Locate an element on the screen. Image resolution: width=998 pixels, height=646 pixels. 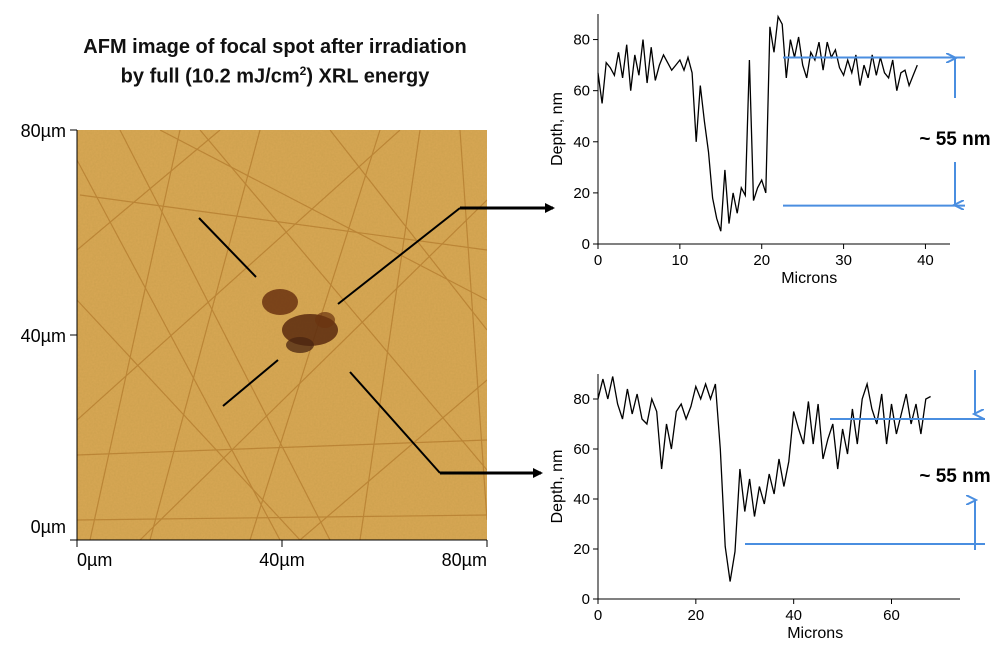
cross-line-upper-right is located at coordinates (399, 256).